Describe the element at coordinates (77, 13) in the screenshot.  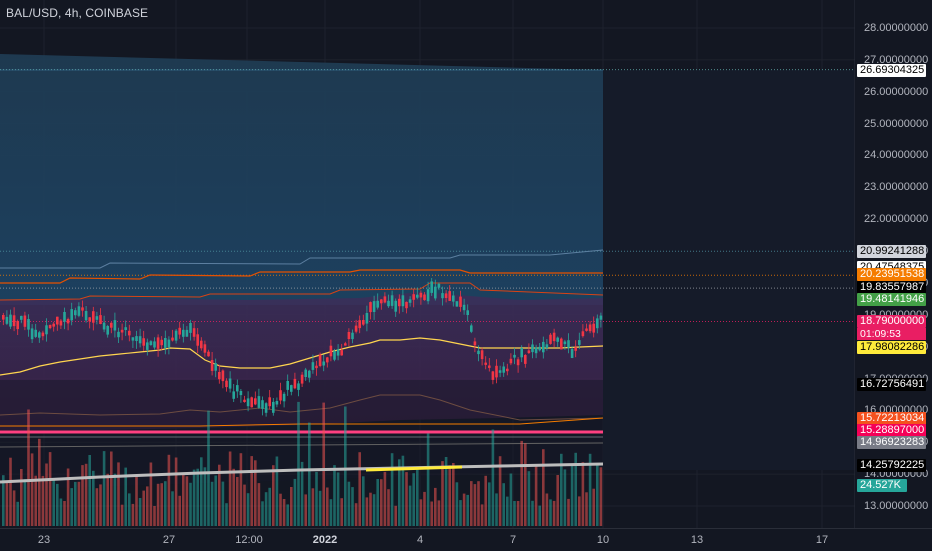
I see `symbol-title: BAL/USD, 4h, COINBASE` at that location.